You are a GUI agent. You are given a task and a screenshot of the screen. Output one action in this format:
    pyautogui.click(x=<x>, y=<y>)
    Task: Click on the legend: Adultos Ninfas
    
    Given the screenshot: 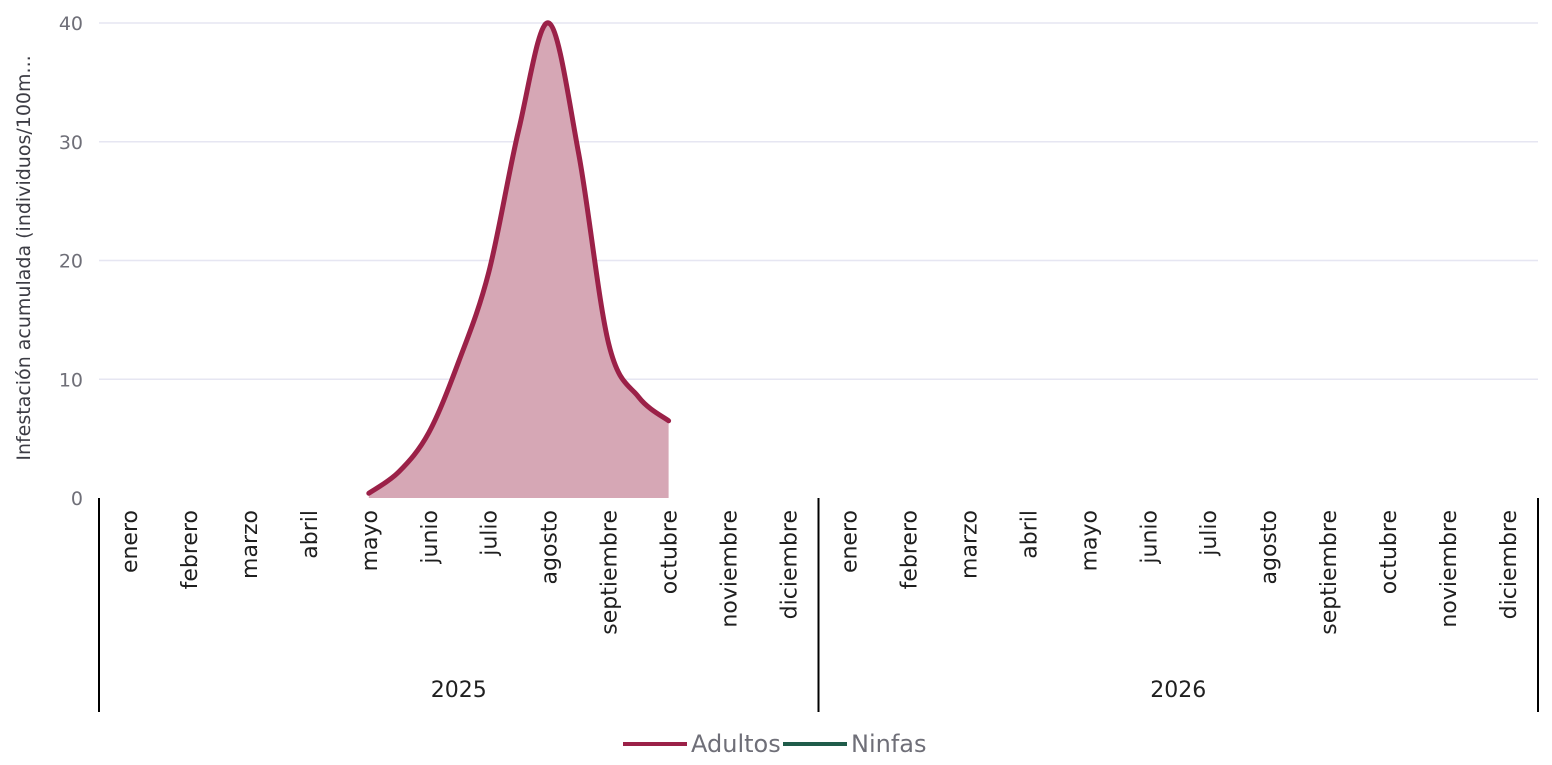 What is the action you would take?
    pyautogui.click(x=775, y=744)
    